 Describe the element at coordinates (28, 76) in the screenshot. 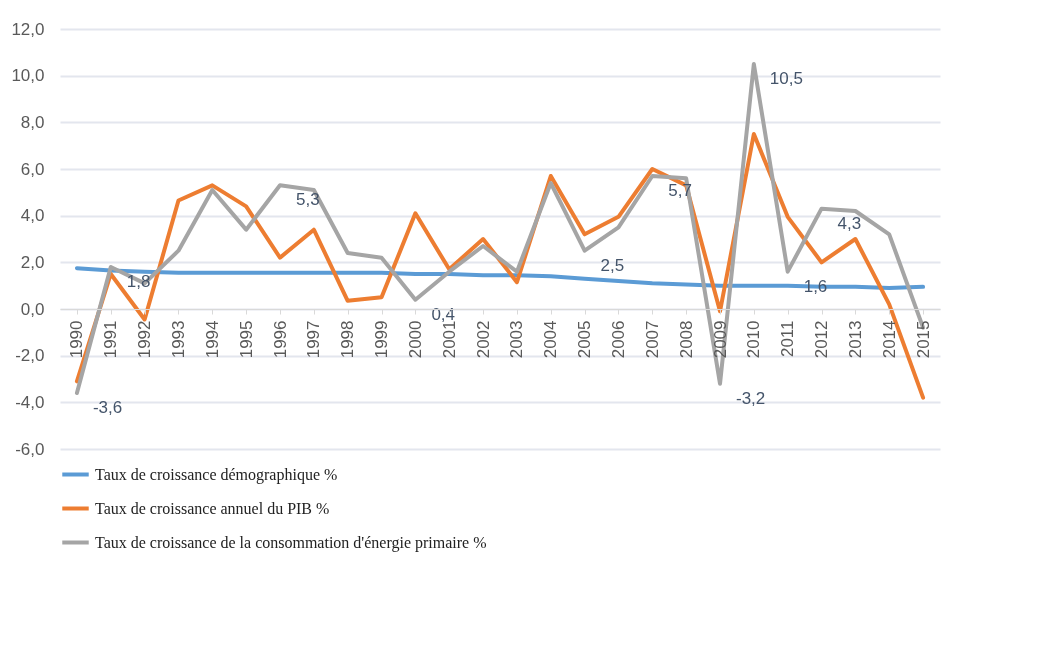

I see `y-tick-label: 10,0` at that location.